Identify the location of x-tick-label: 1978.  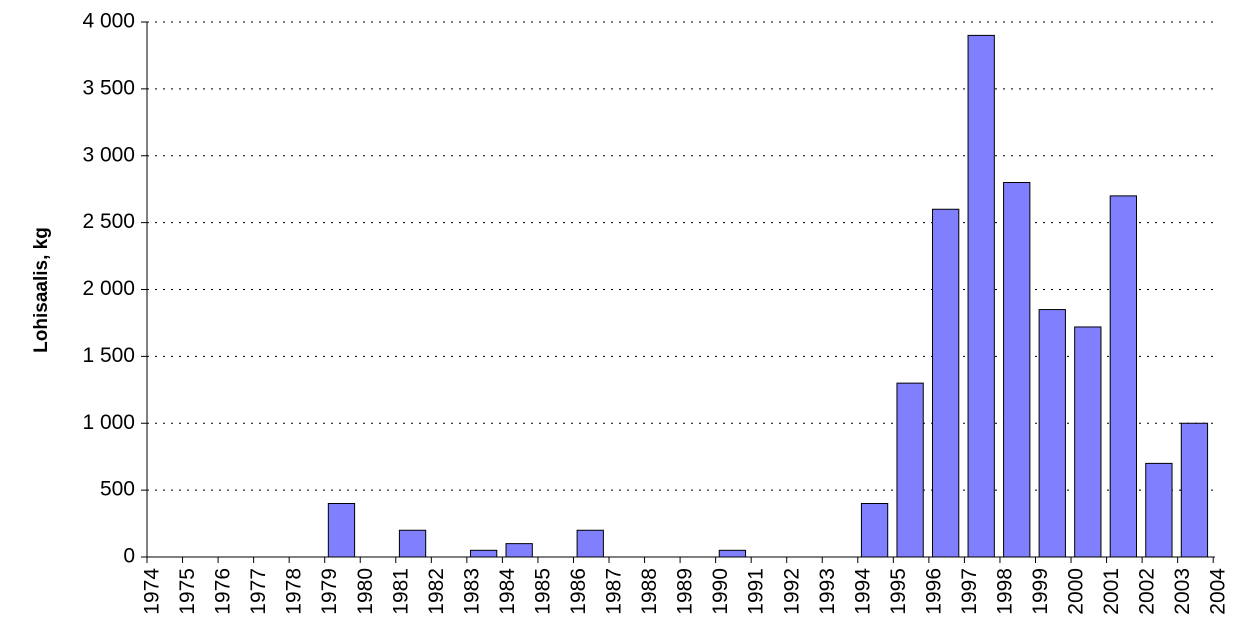
(294, 591).